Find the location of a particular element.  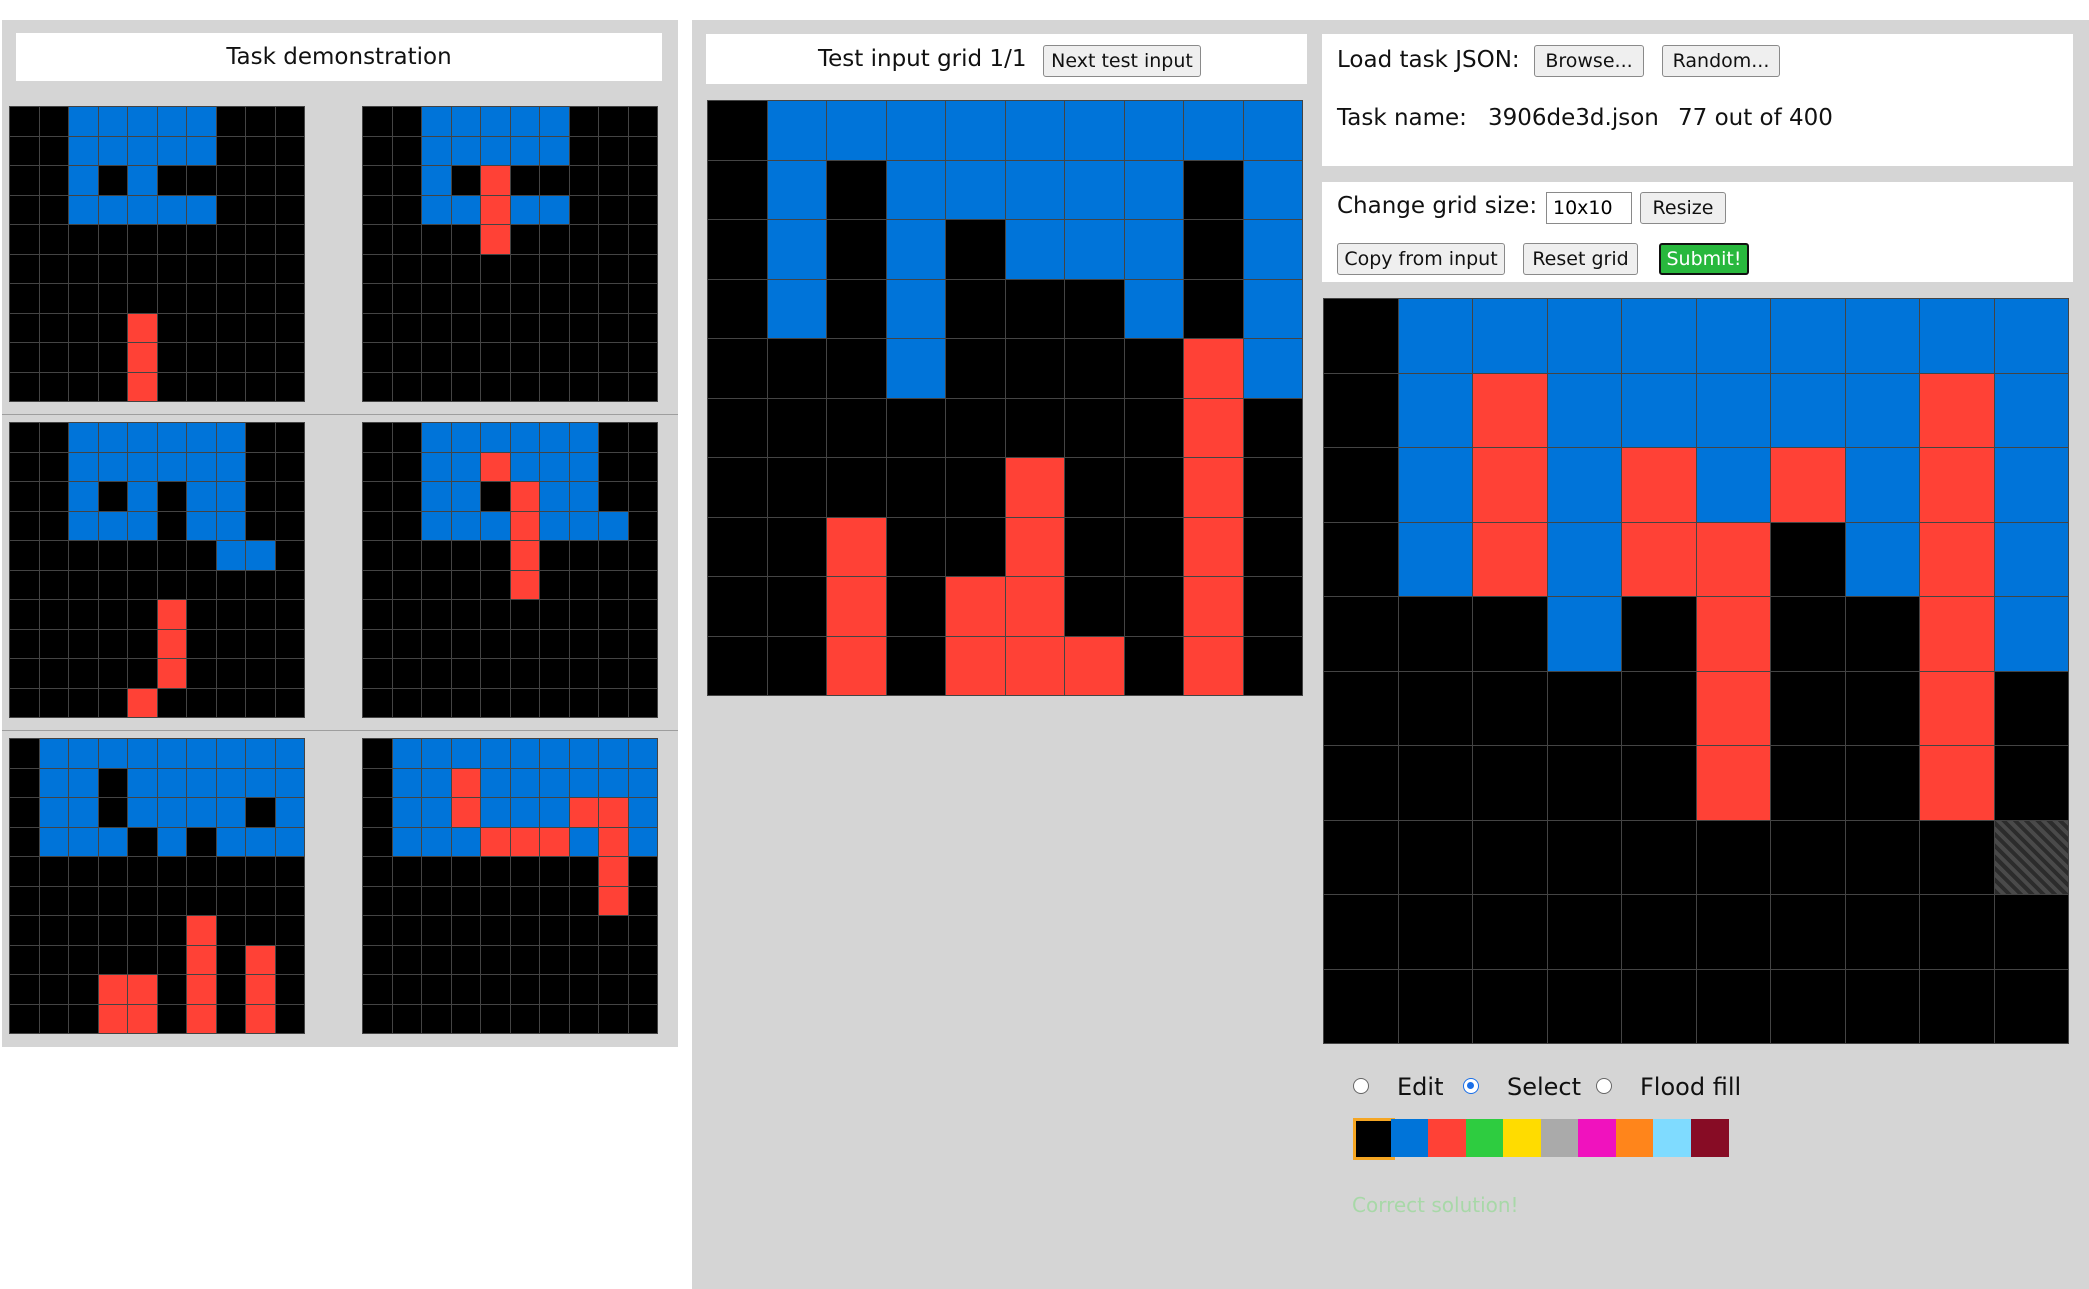

grid-size-input is located at coordinates (1589, 208).